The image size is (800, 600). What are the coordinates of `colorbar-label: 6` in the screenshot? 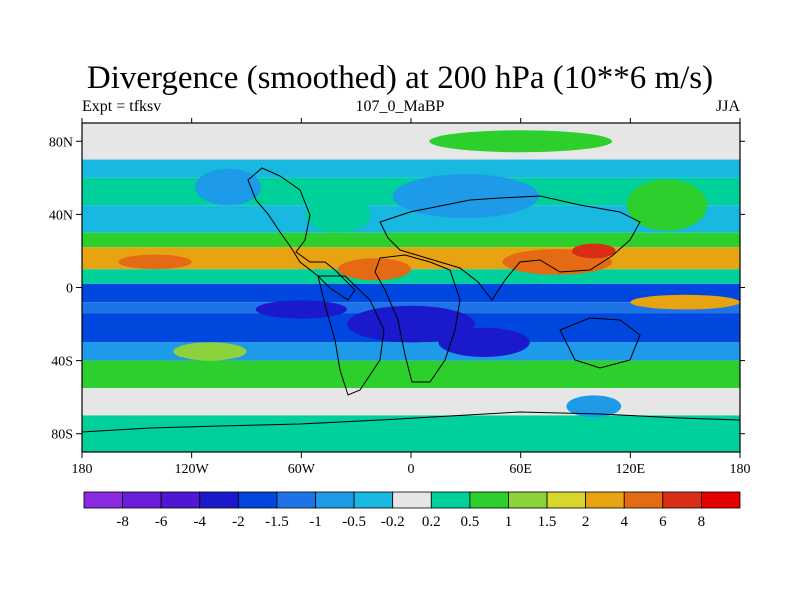 It's located at (663, 522).